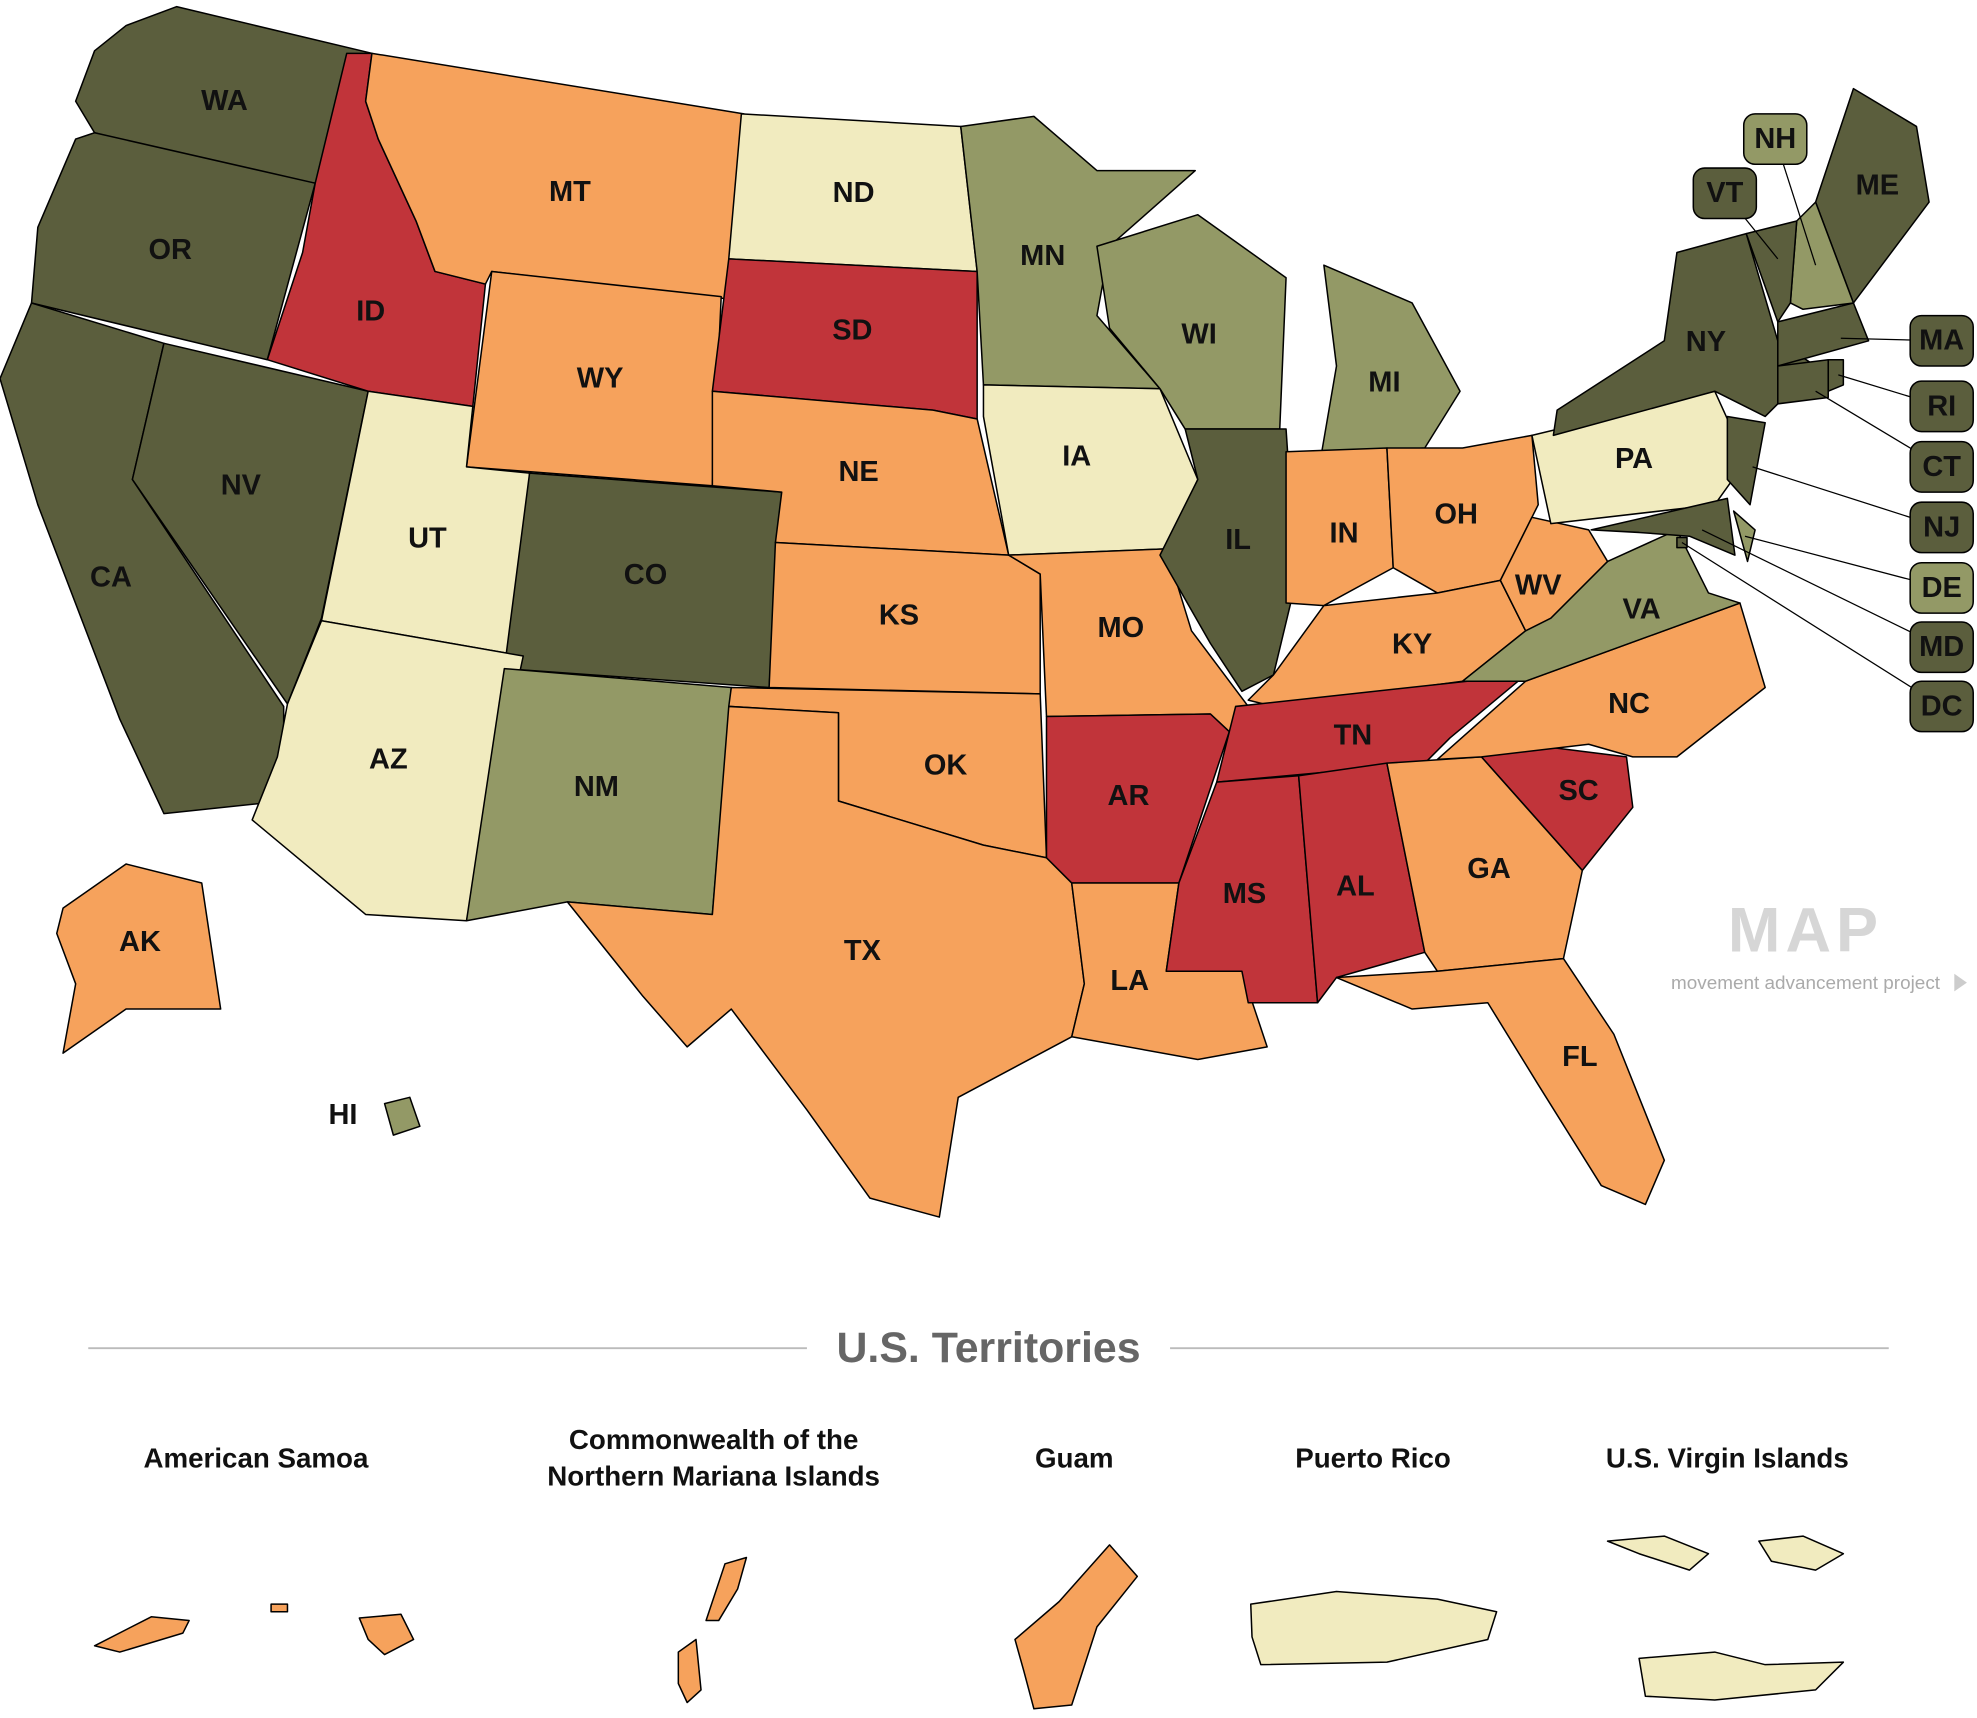 The height and width of the screenshot is (1718, 1977). What do you see at coordinates (1727, 1458) in the screenshot?
I see `territory-name: U.S. Virgin Islands` at bounding box center [1727, 1458].